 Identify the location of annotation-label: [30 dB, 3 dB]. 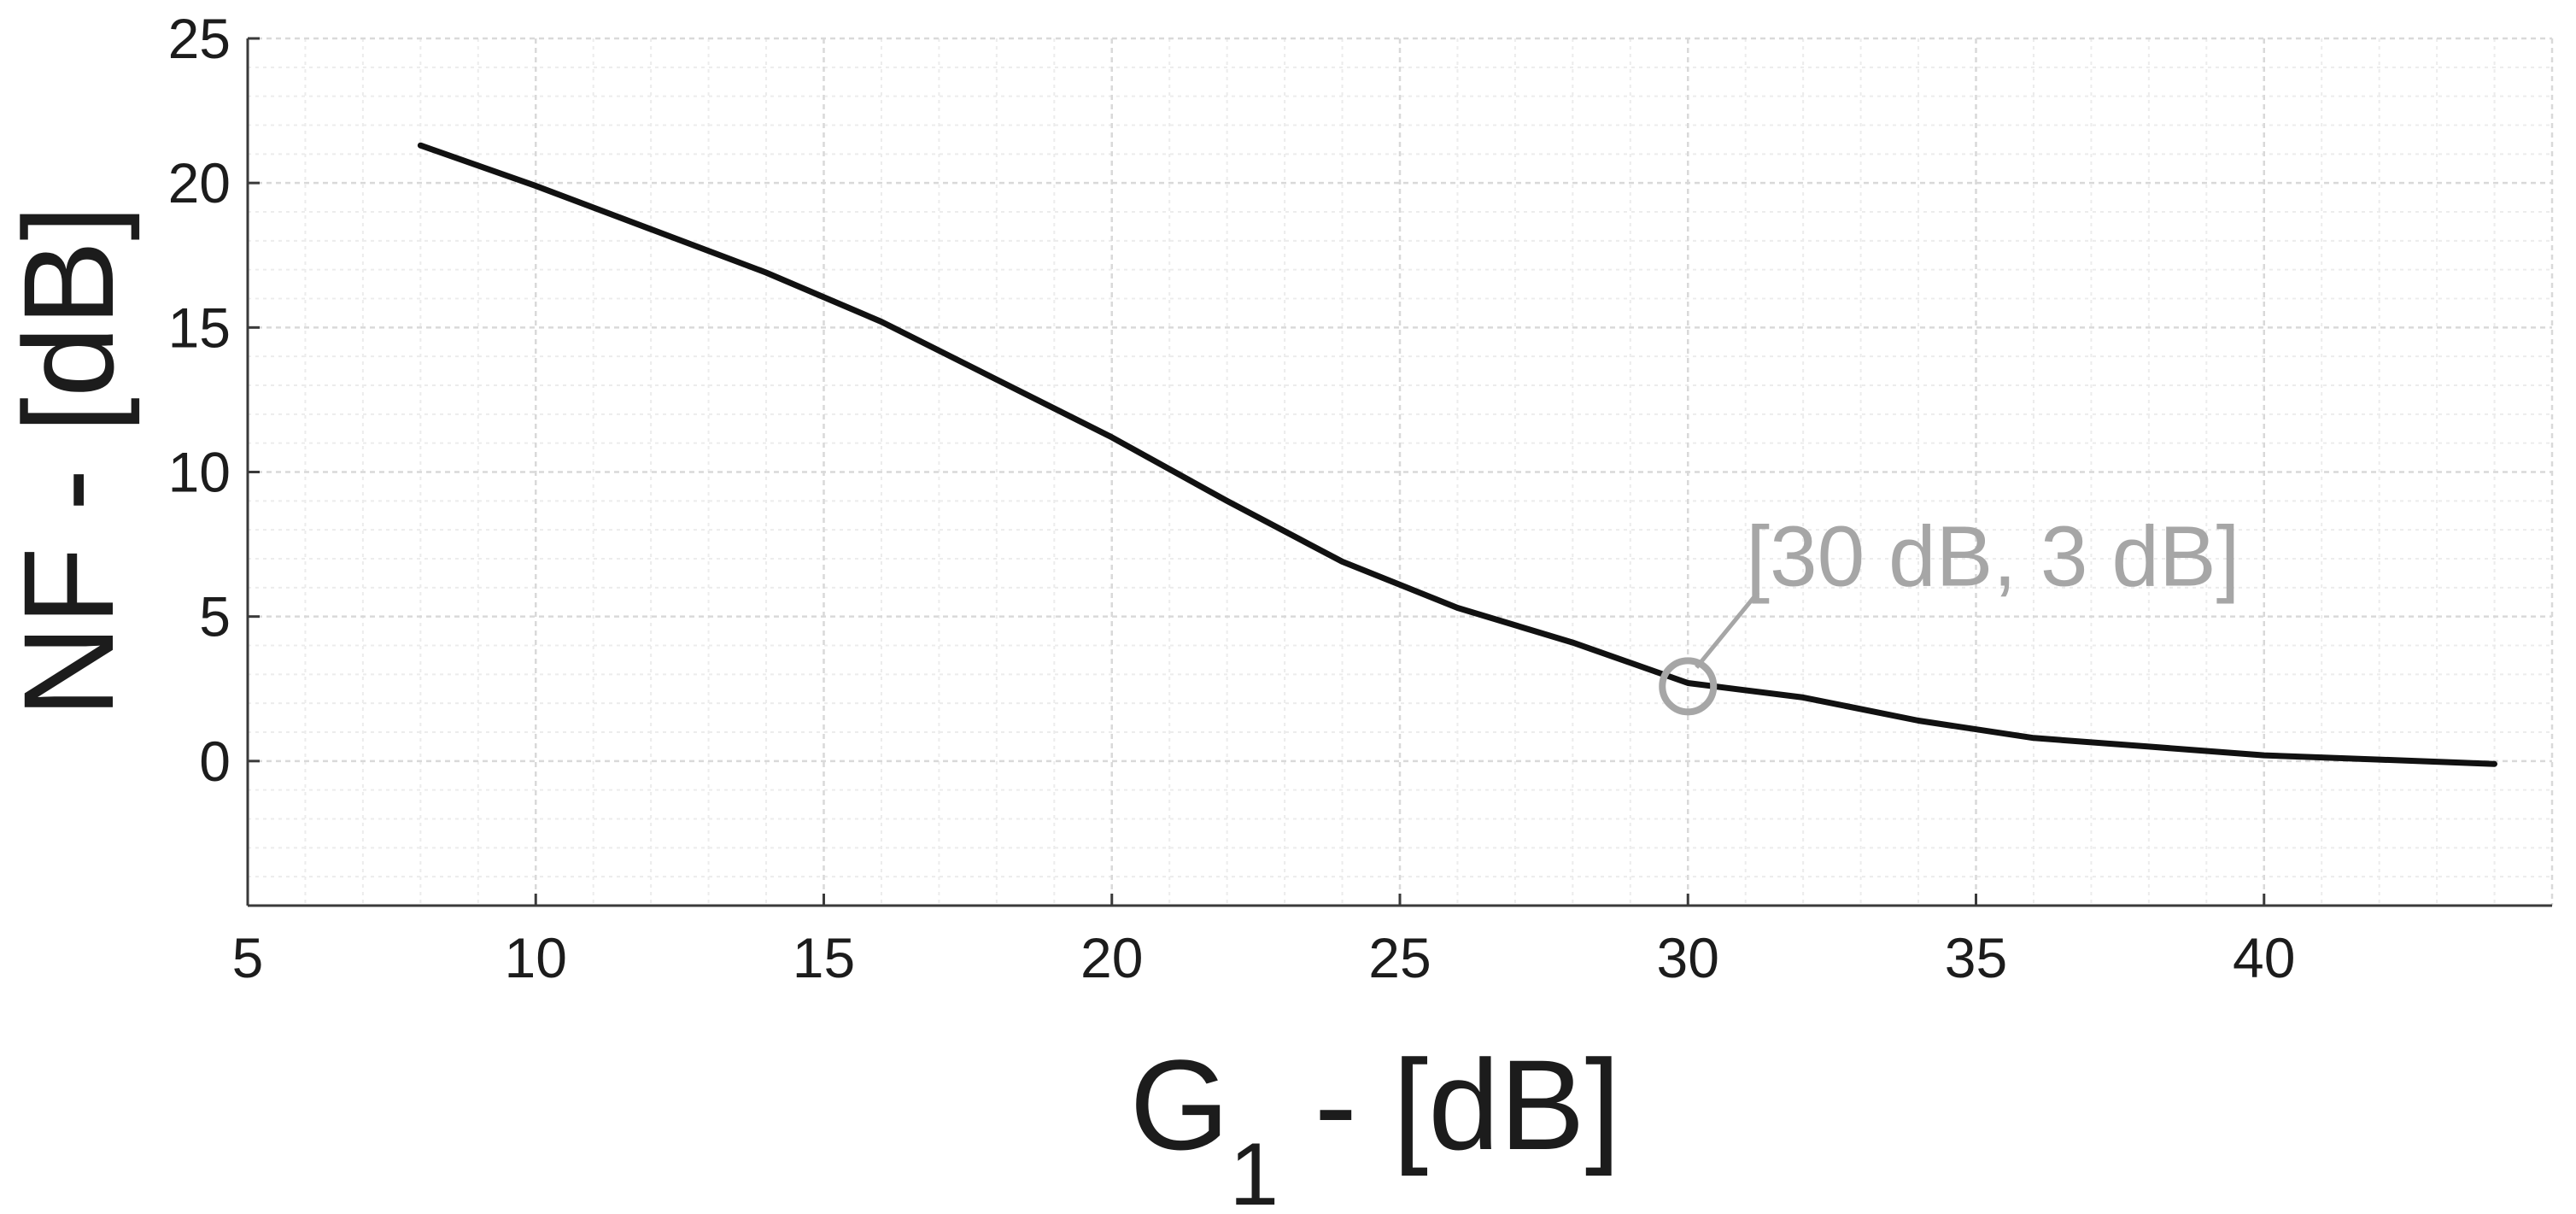
(1992, 556).